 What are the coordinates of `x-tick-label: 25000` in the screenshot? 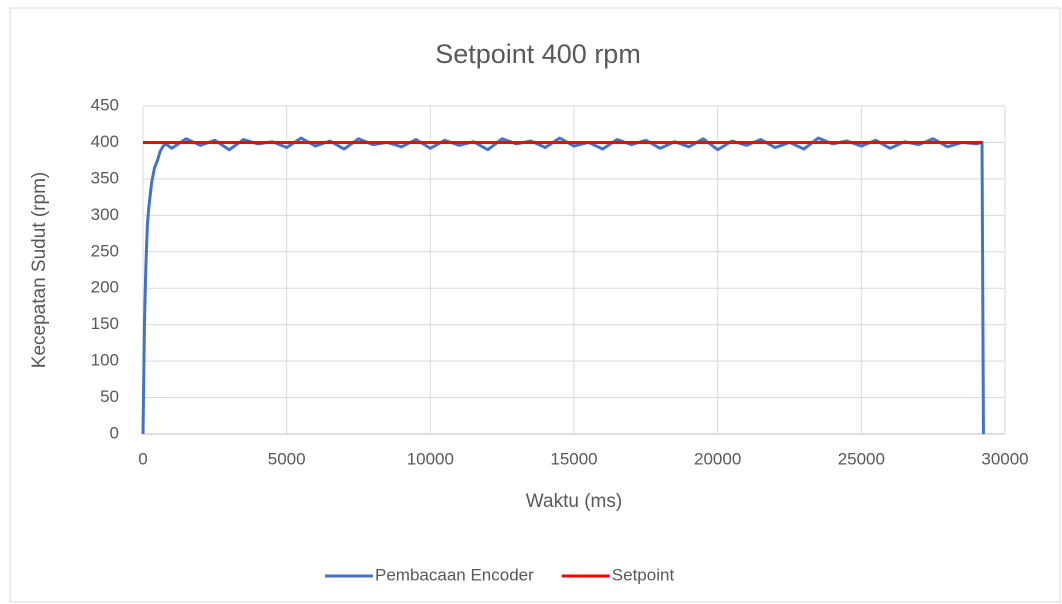 It's located at (861, 458).